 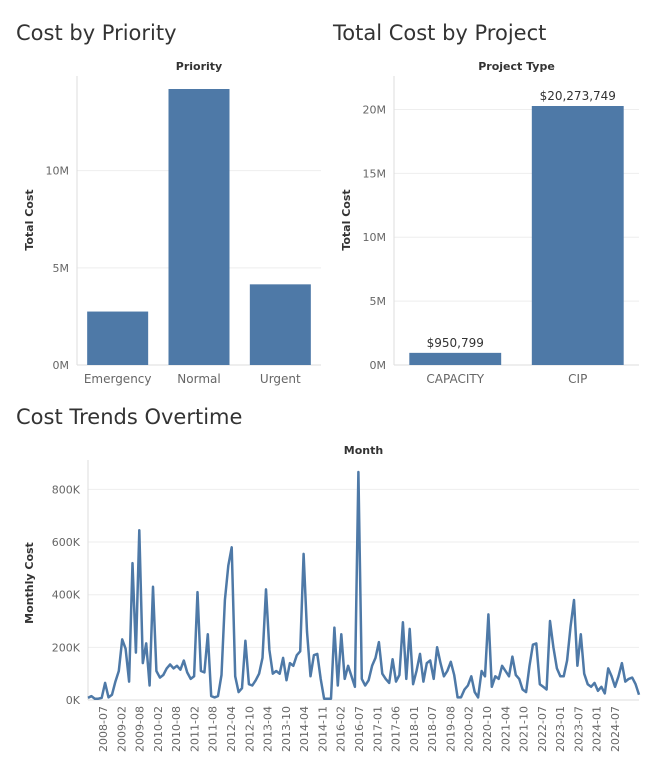 What do you see at coordinates (578, 729) in the screenshot?
I see `chart-2-x-tick-label: 2023-07` at bounding box center [578, 729].